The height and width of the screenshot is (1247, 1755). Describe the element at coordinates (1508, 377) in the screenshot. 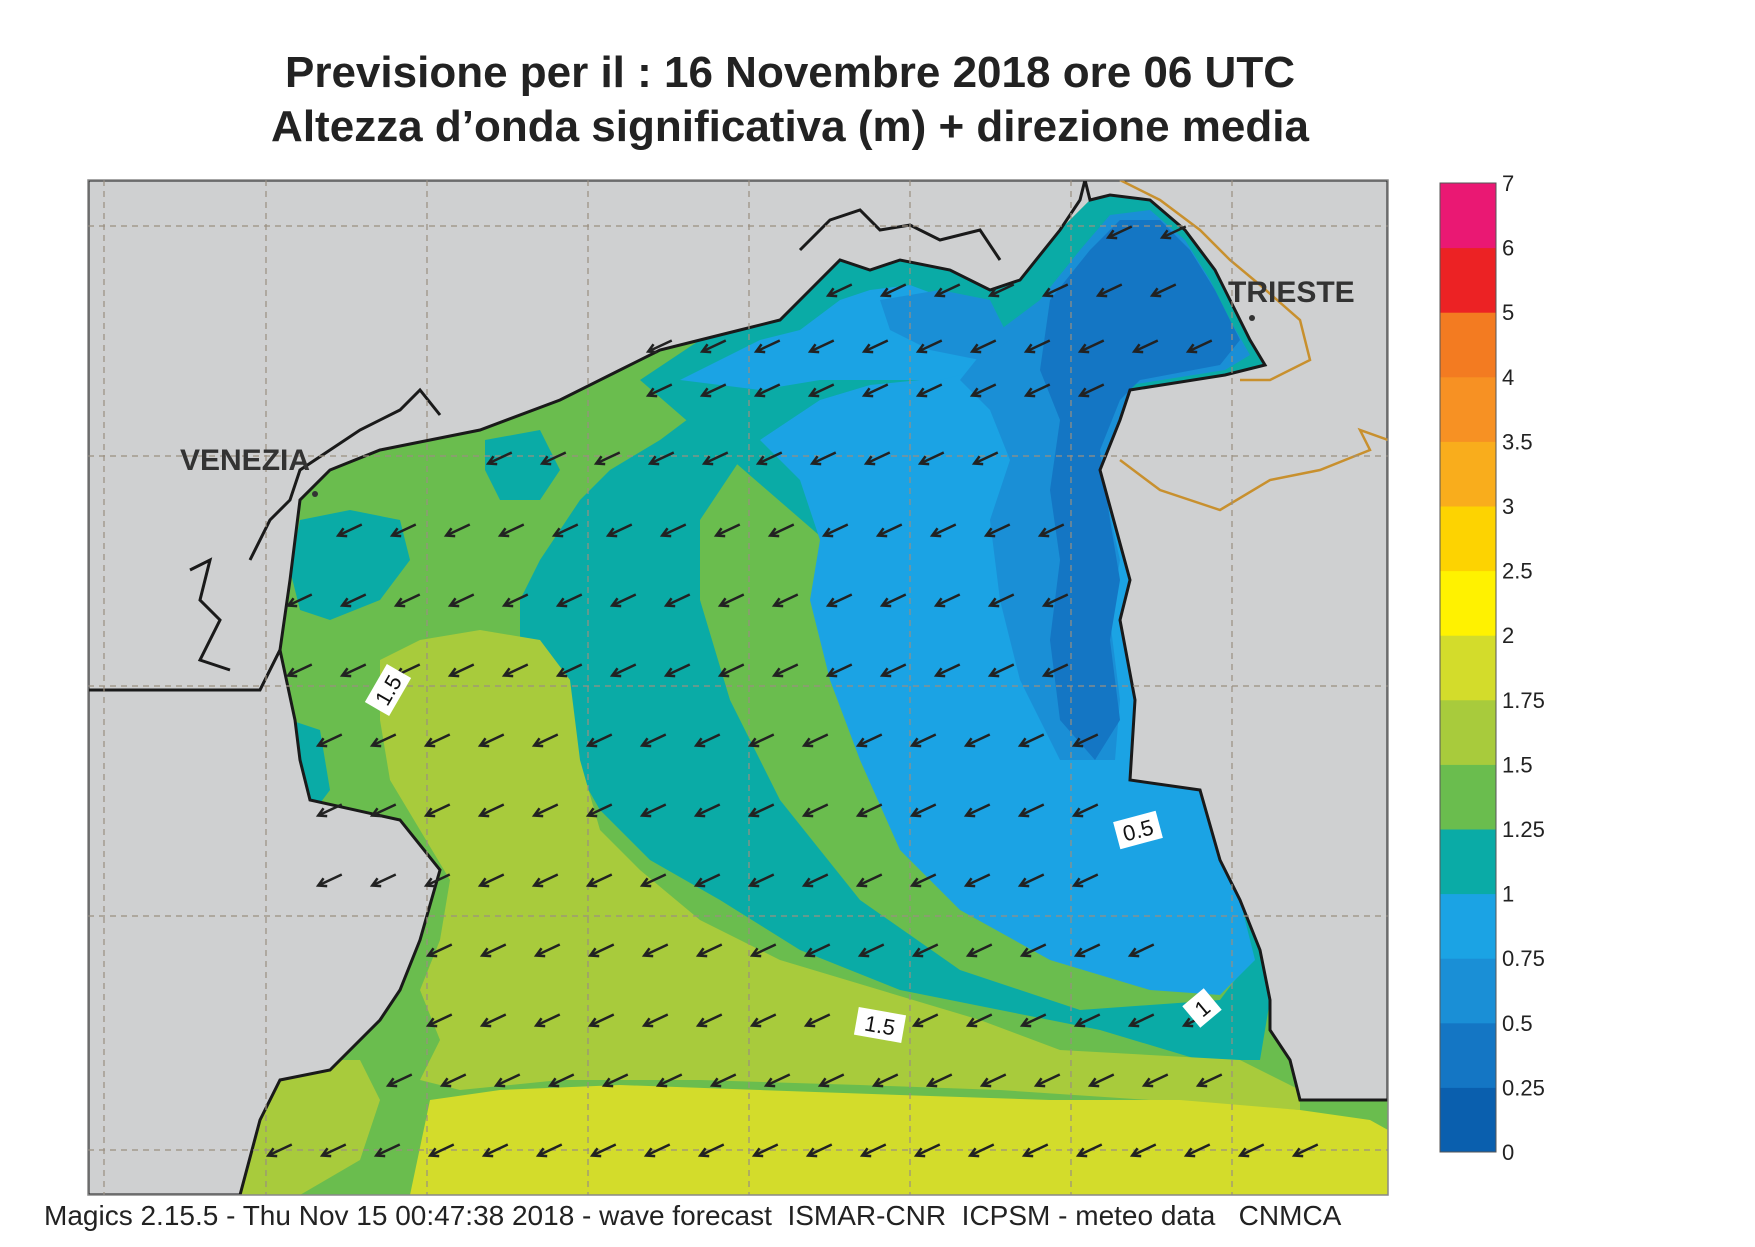

I see `colorbar-tick-label: 4` at that location.